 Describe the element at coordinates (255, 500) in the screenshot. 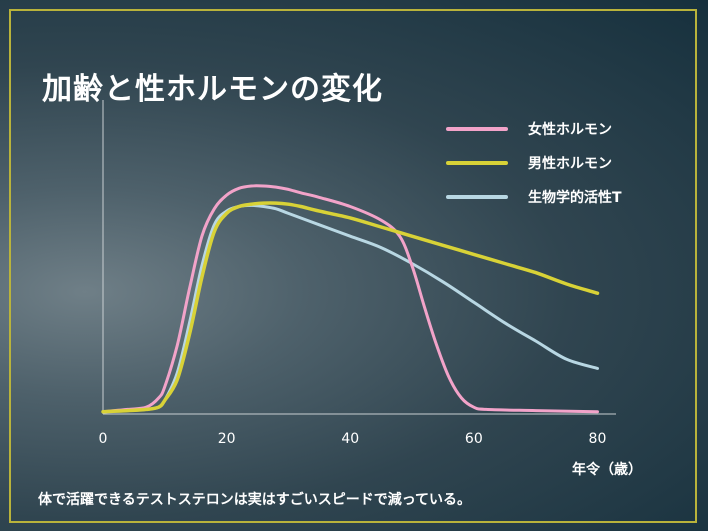

I see `slide-caption: 体で活躍できるテストステロンは実はすごいスピードで減っている。` at that location.